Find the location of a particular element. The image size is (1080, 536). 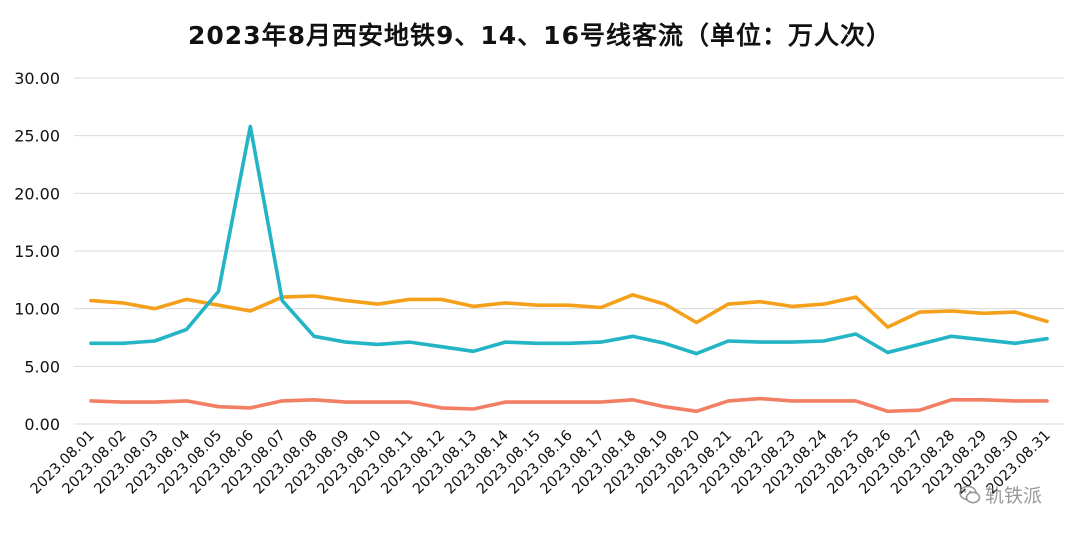

y-tick-label: 10.00 is located at coordinates (37, 309).